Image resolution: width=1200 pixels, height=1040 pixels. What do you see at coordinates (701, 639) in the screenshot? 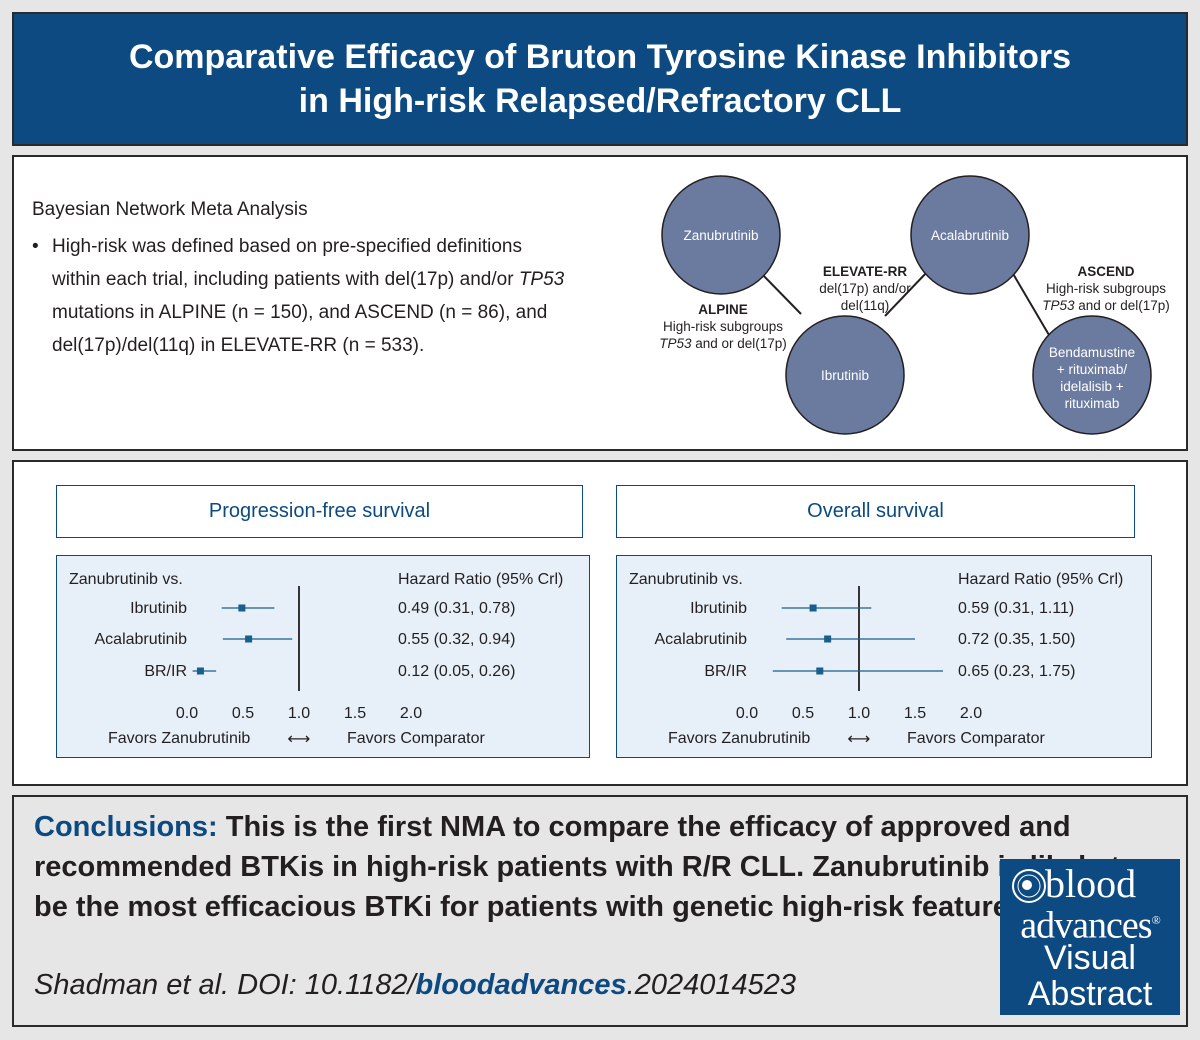
I see `os-row-label-2: Acalabrutinib` at bounding box center [701, 639].